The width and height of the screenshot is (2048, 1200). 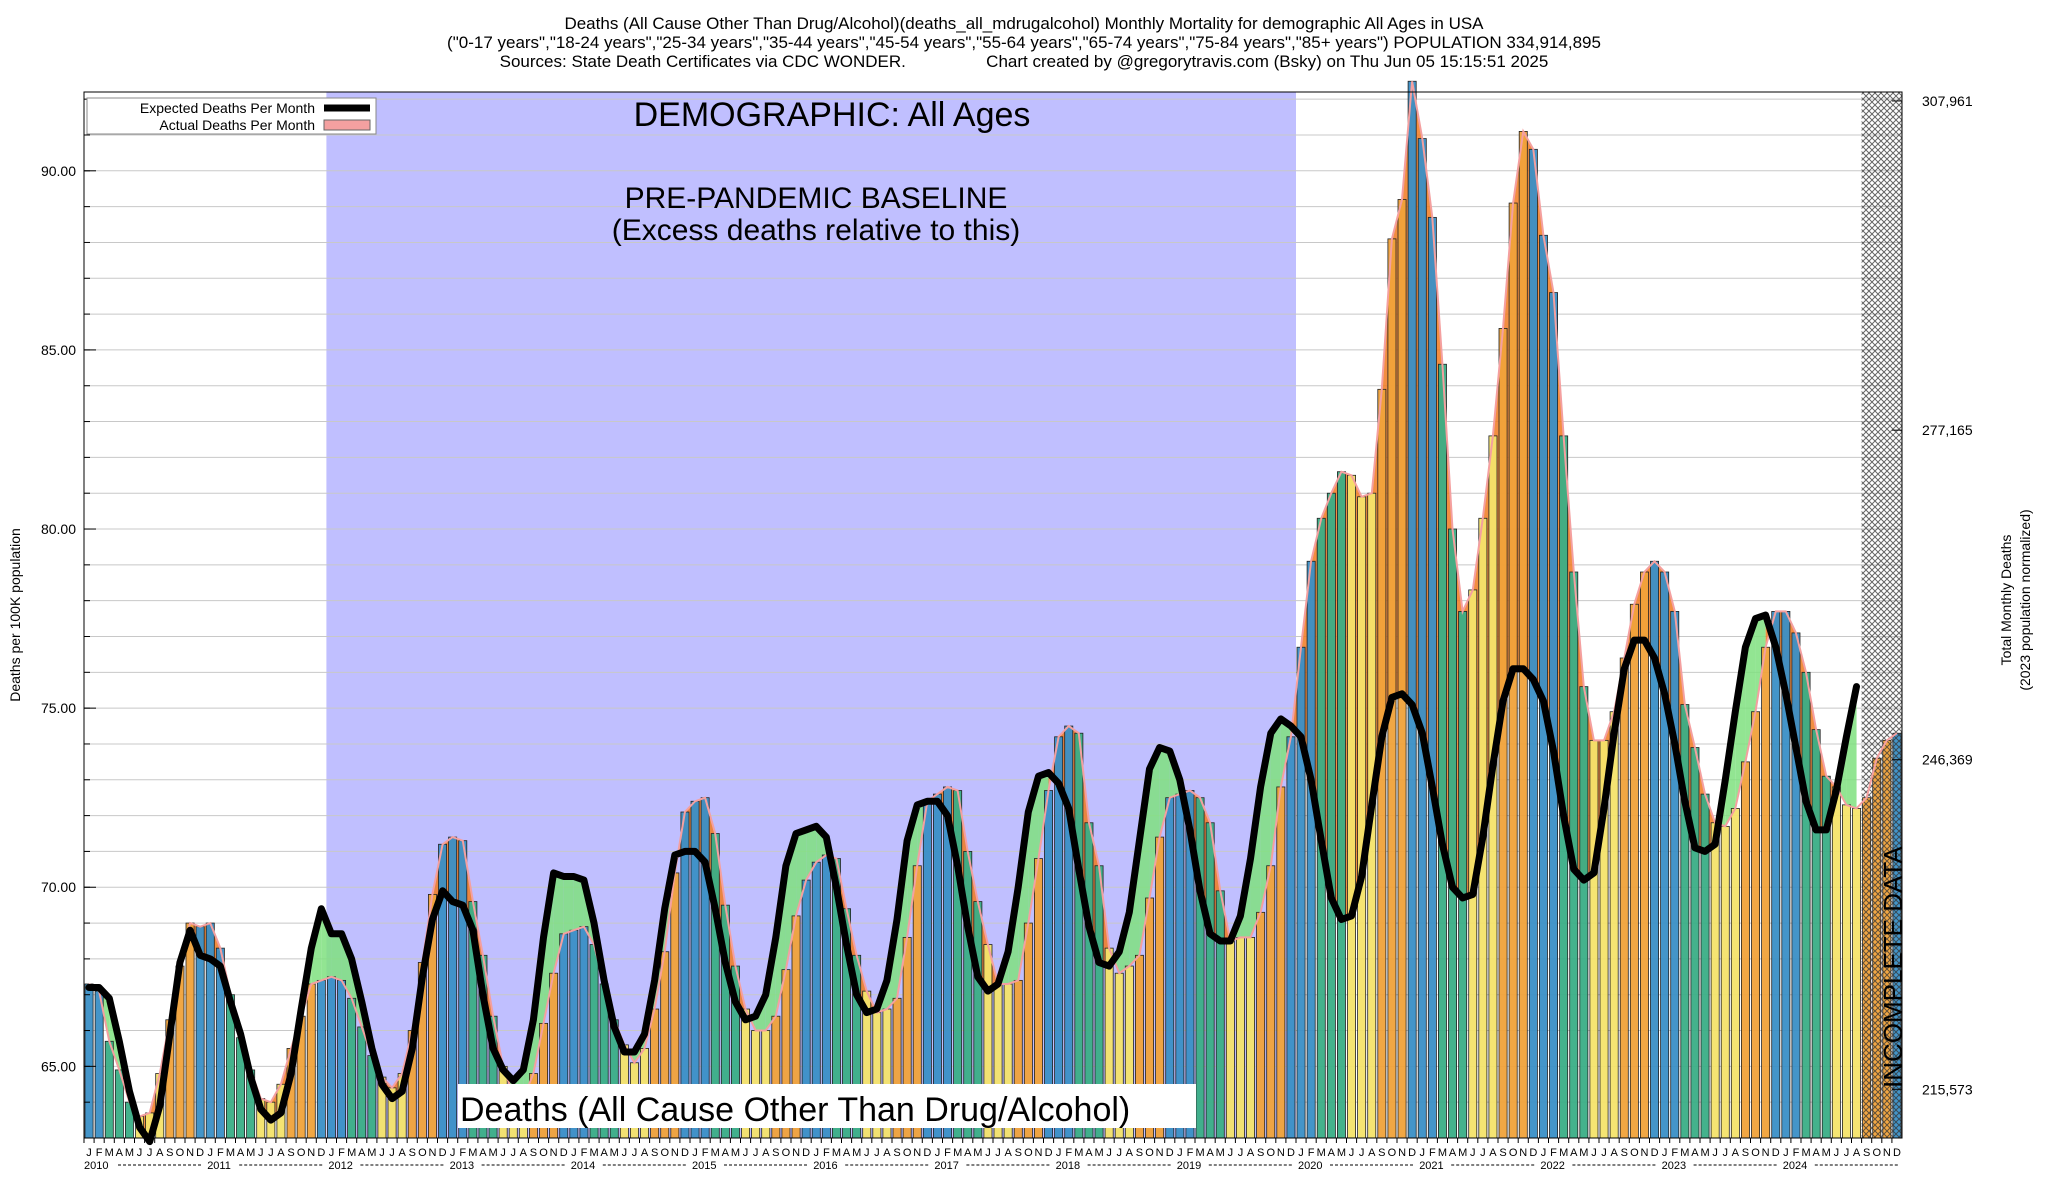 I want to click on year-label: 2018, so click(x=1068, y=1166).